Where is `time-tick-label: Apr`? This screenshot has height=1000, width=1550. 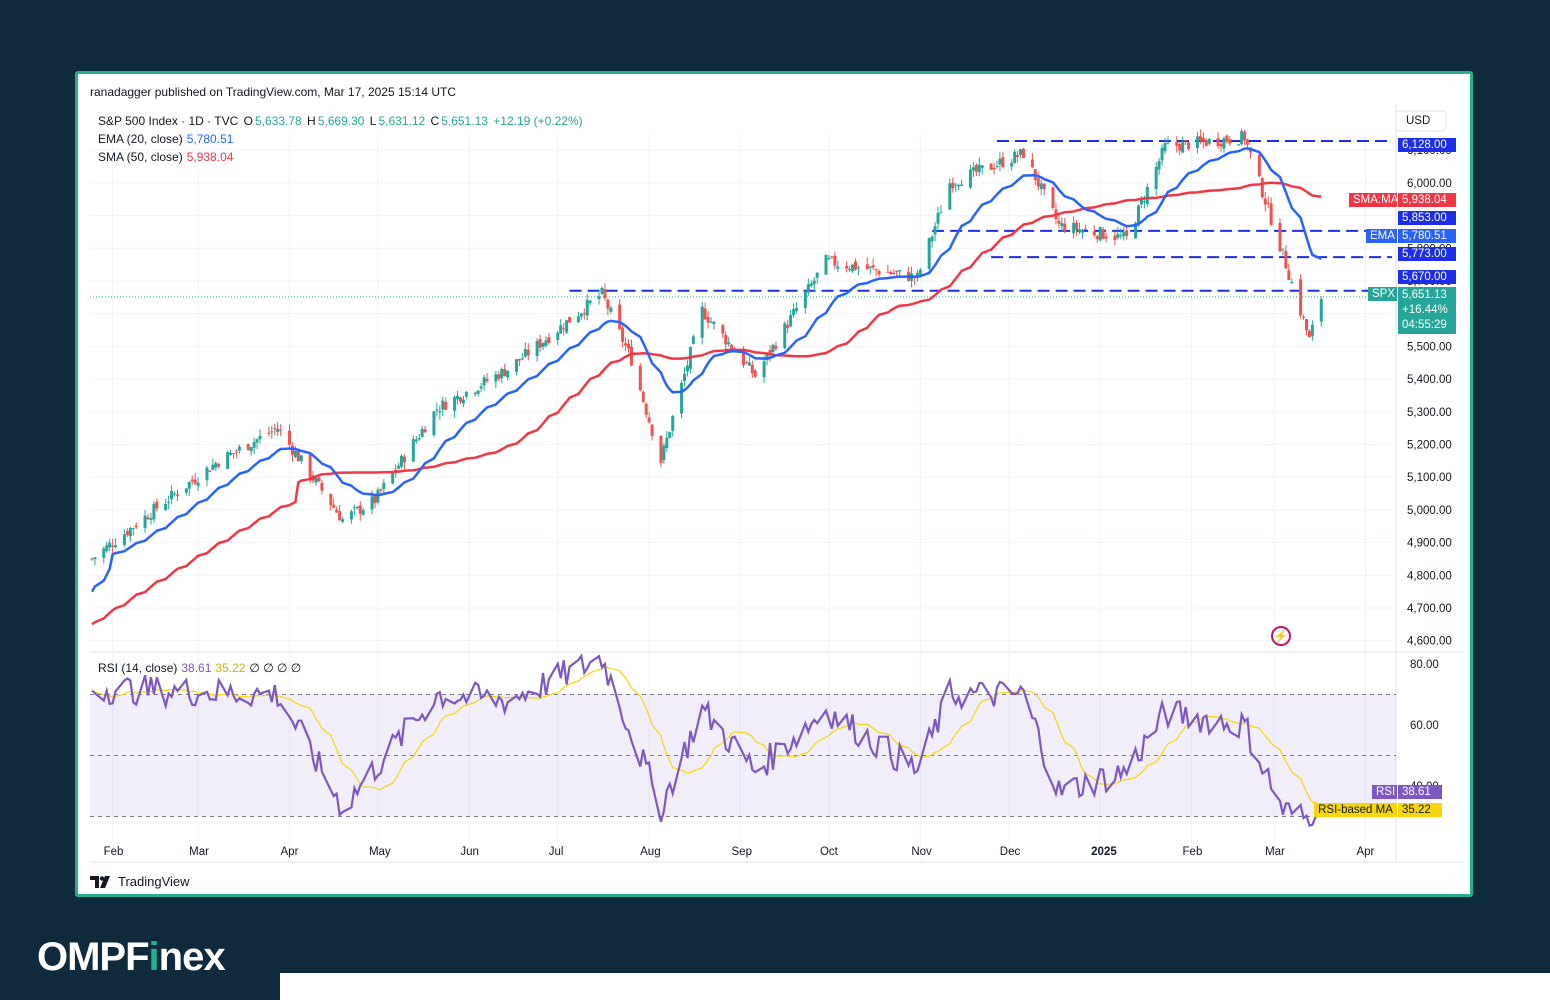 time-tick-label: Apr is located at coordinates (290, 852).